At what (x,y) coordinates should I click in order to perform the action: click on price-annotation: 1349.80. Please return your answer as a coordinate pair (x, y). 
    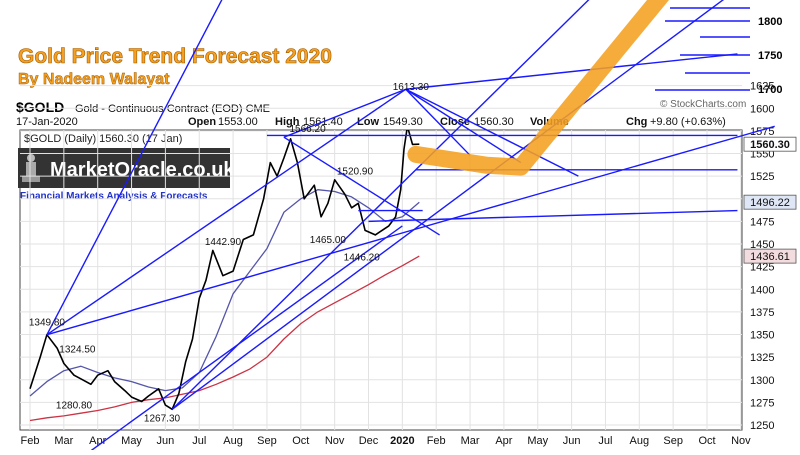
    Looking at the image, I should click on (47, 322).